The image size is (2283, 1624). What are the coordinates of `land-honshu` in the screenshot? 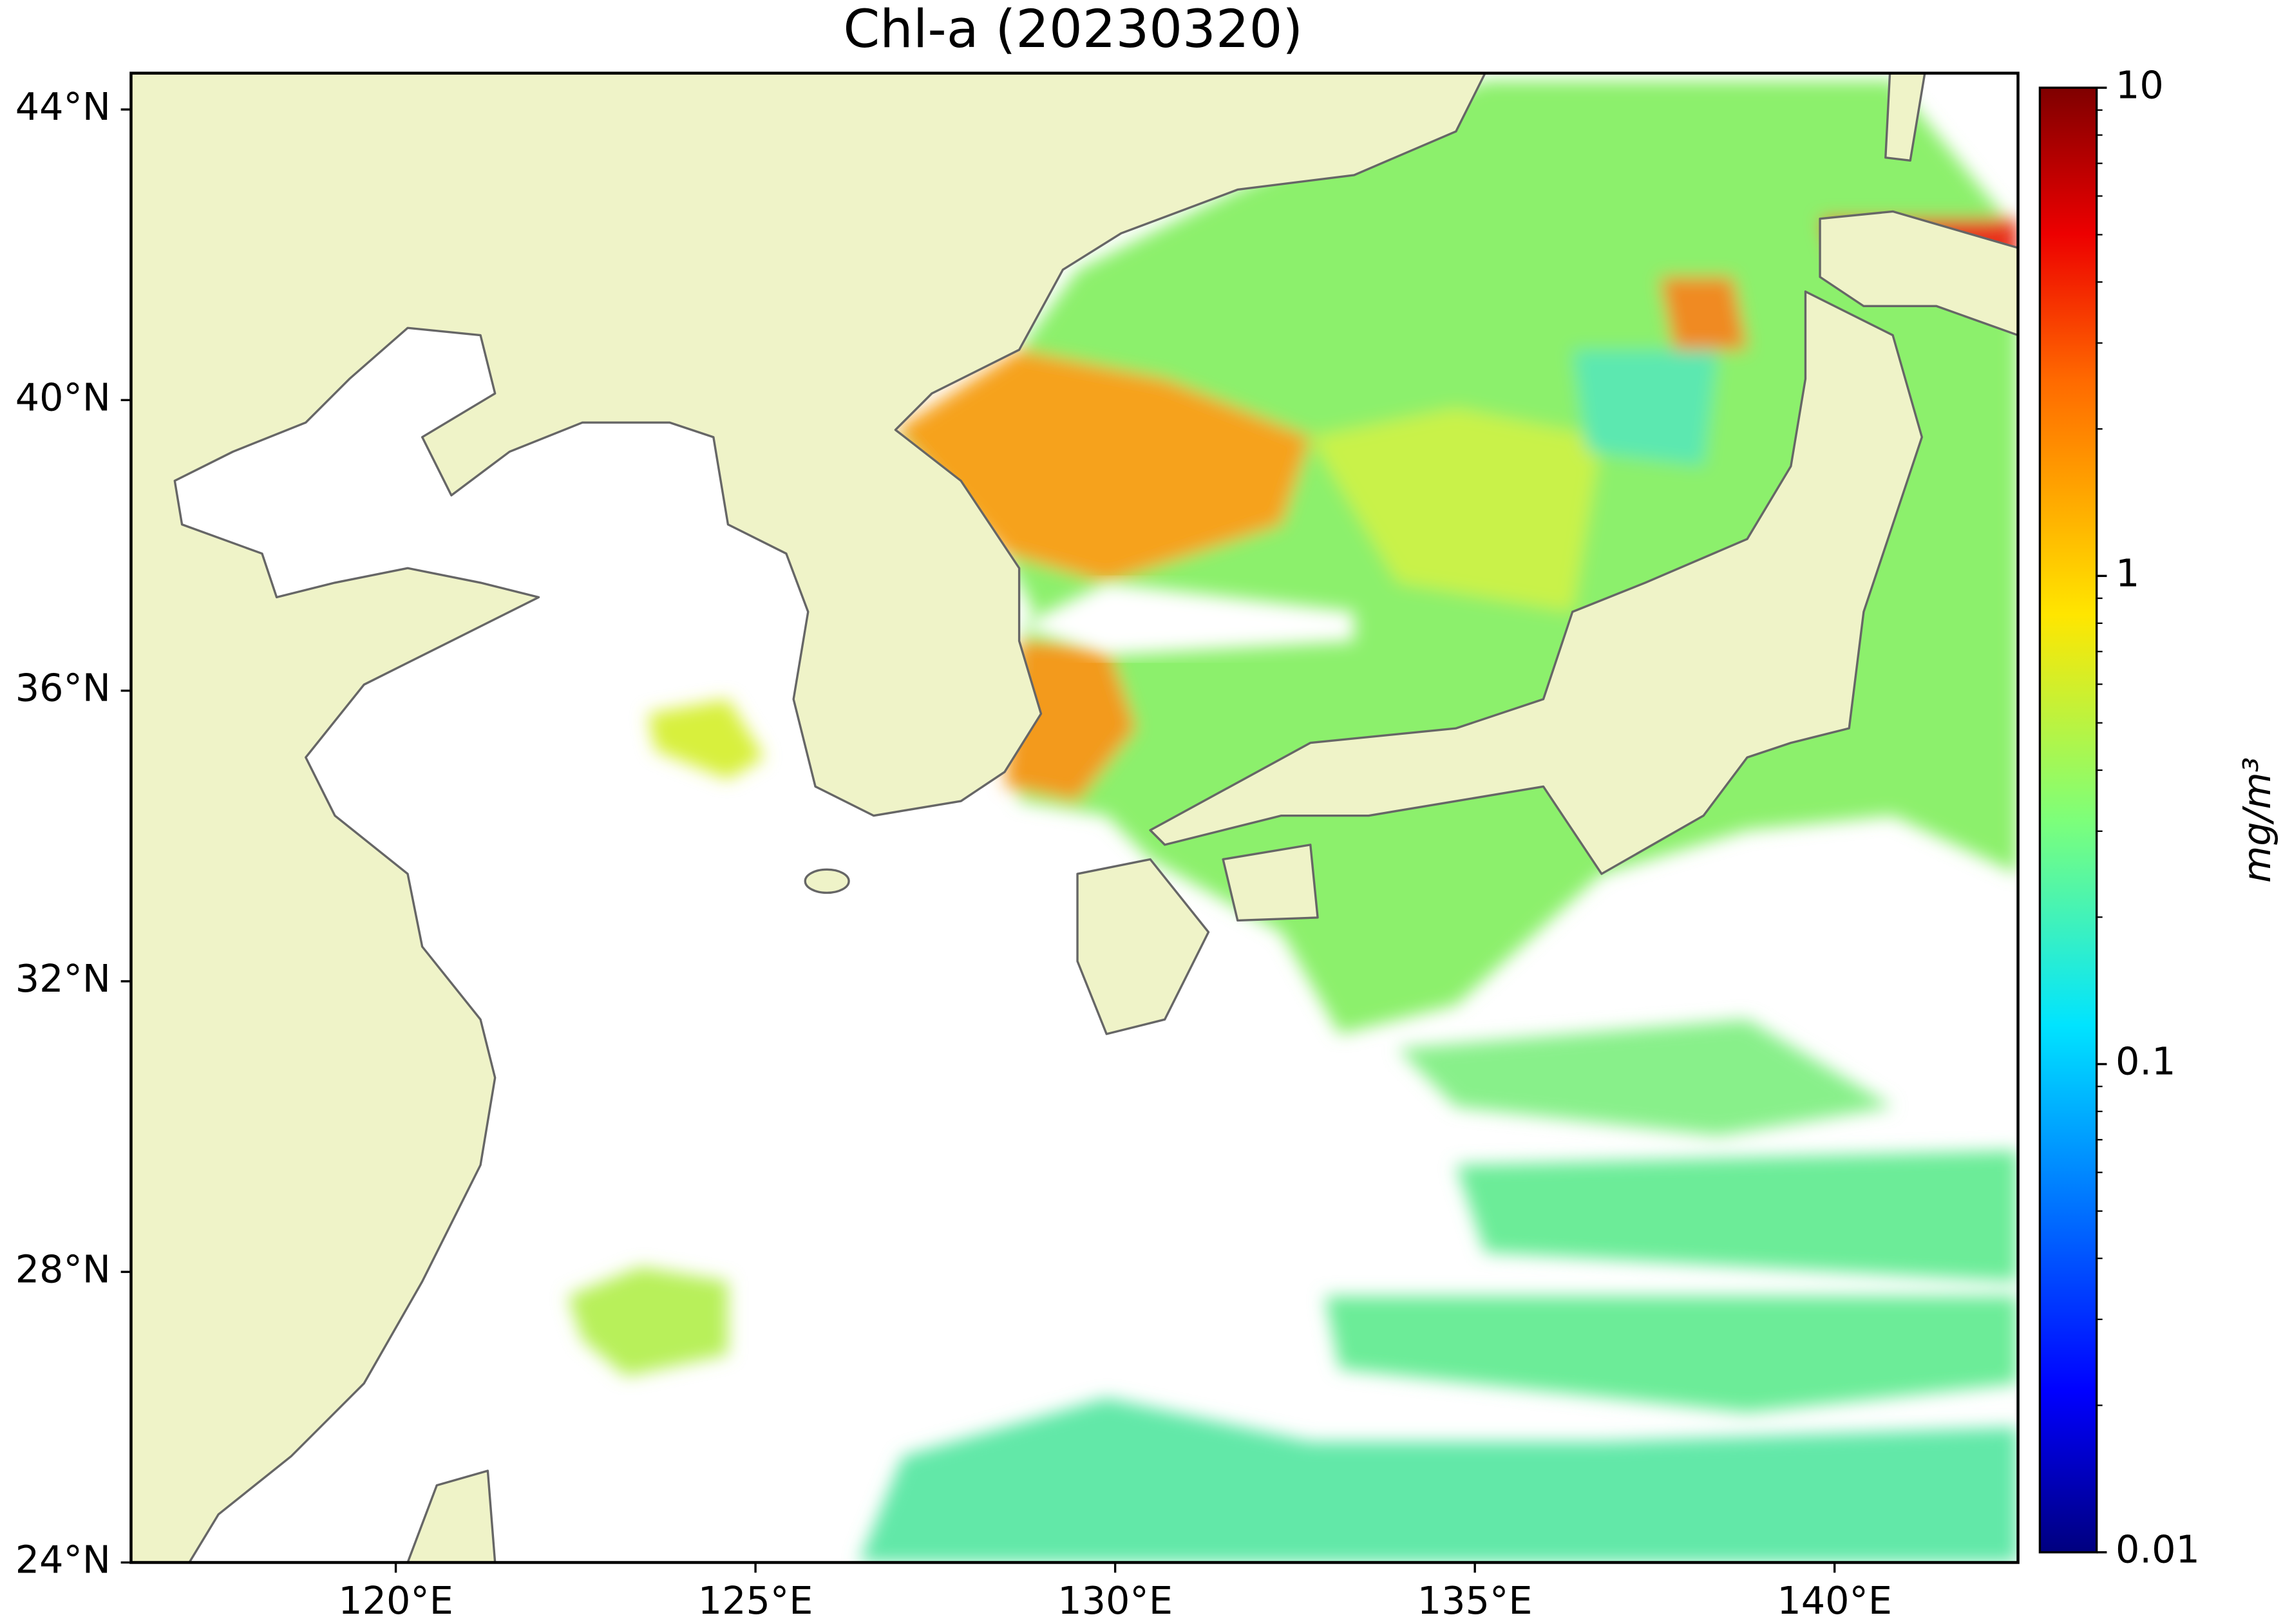 It's located at (1536, 582).